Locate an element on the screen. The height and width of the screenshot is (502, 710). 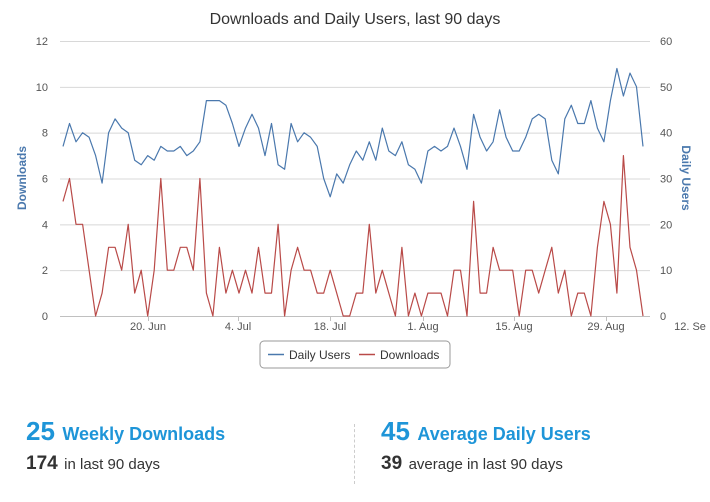
weekly-downloads-stat: 25 Weekly Downloads 174 in last 90 days is located at coordinates (125, 445).